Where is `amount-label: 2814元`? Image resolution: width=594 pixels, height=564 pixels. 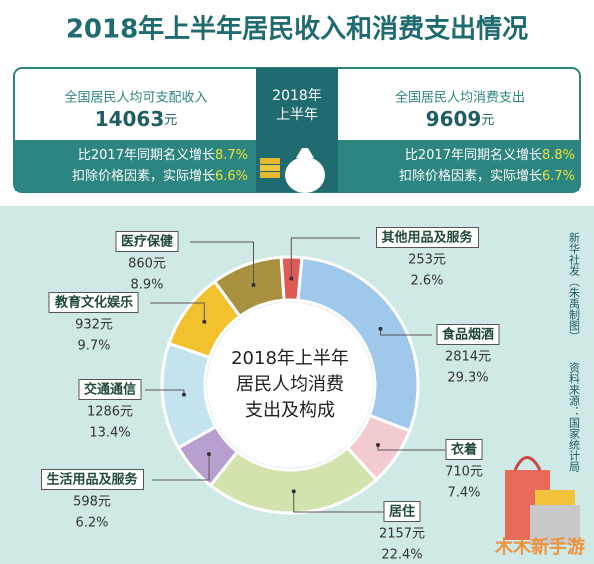 amount-label: 2814元 is located at coordinates (468, 357).